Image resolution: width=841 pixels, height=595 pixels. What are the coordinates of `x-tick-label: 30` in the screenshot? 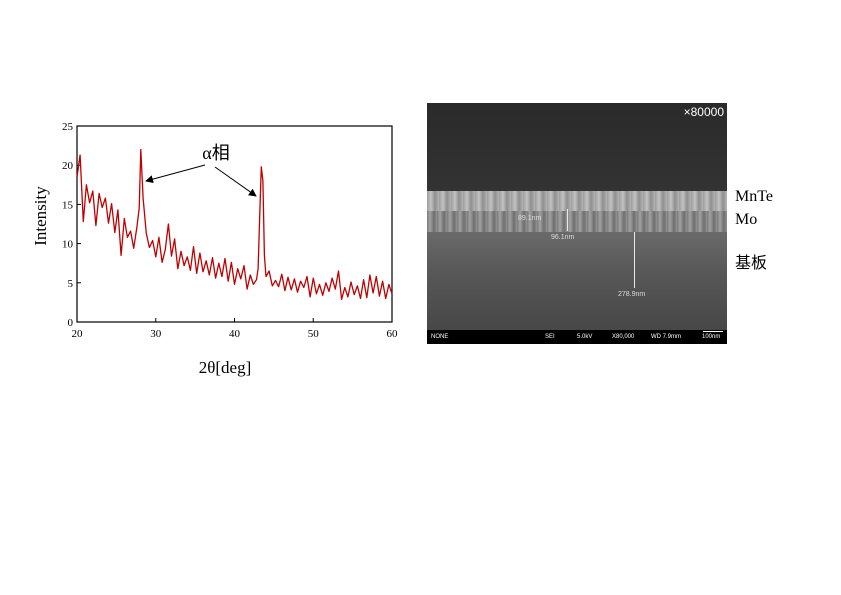 It's located at (156, 334).